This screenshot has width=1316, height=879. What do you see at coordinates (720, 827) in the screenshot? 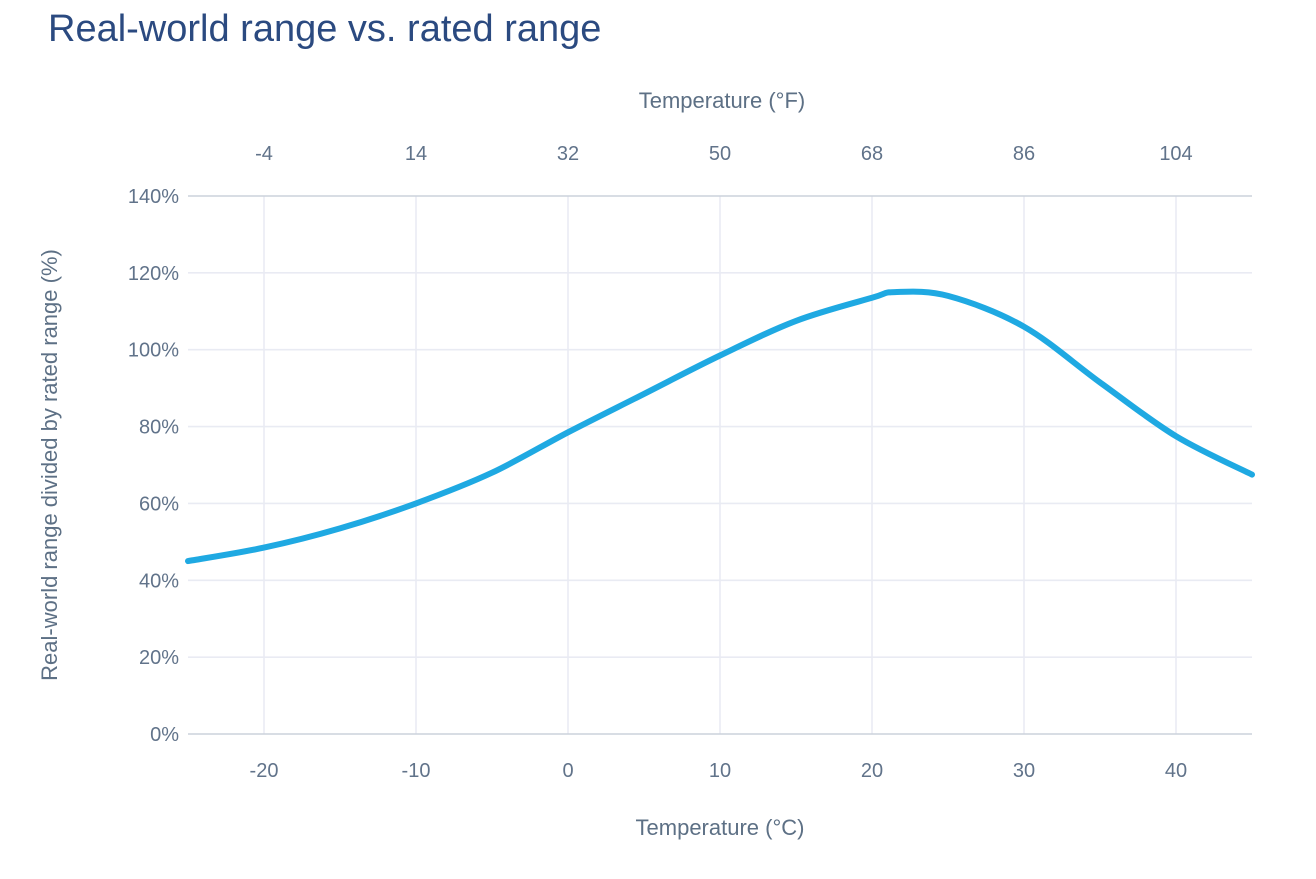
I see `x-axis-bottom-title: Temperature (°C)` at bounding box center [720, 827].